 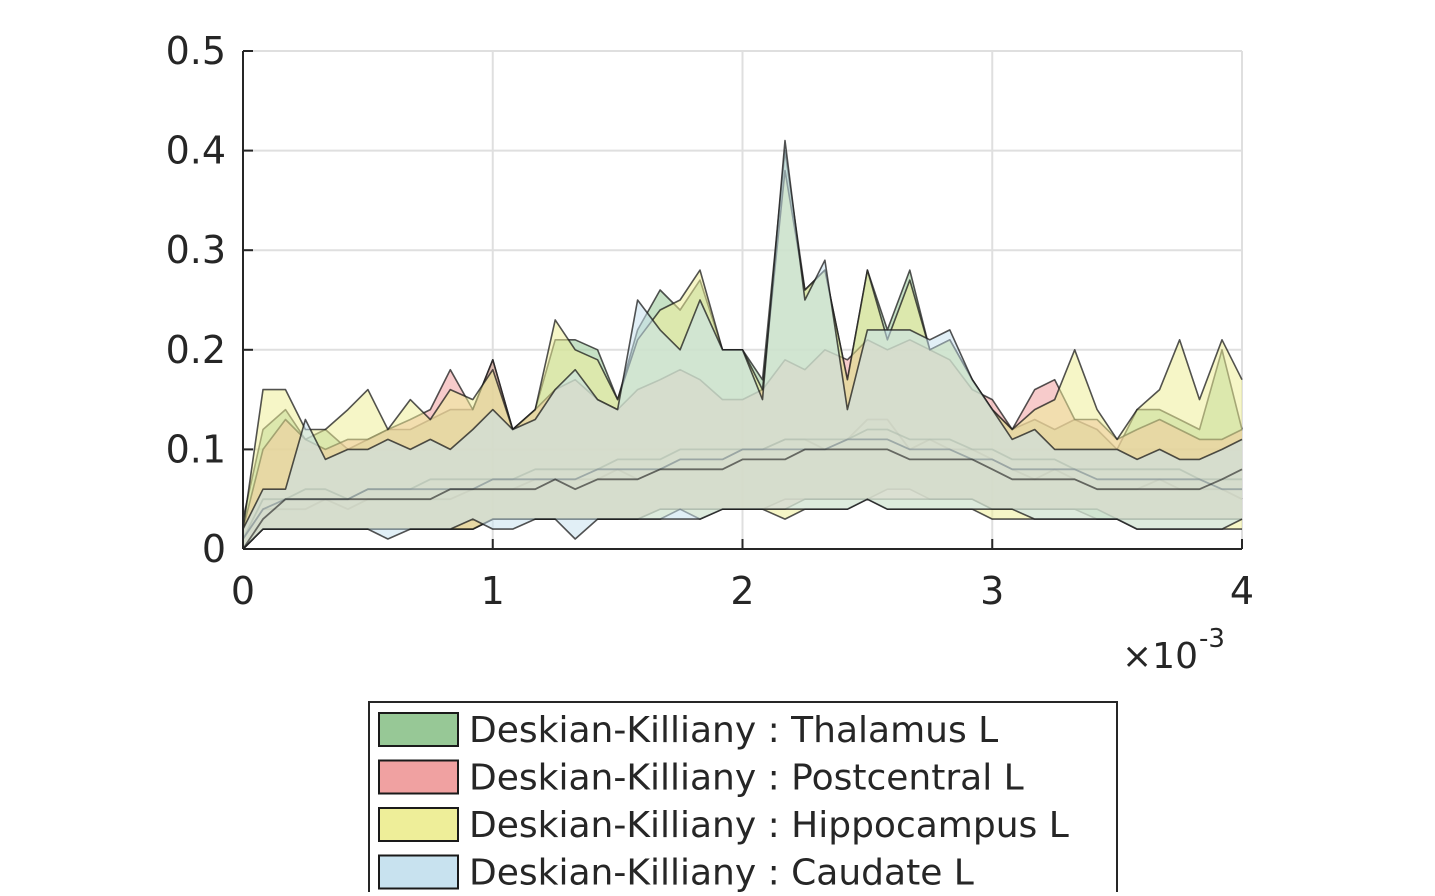 I want to click on x-exponent-label: ×10 -3, so click(x=1173, y=650).